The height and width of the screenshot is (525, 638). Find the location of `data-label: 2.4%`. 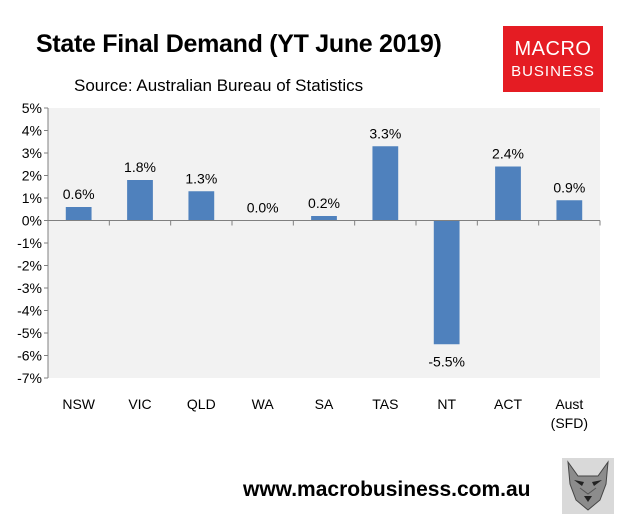

data-label: 2.4% is located at coordinates (508, 154).